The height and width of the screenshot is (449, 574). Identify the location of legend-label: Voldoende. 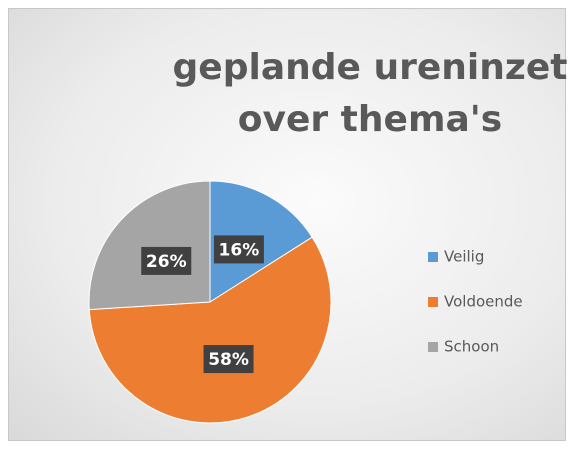
(483, 302).